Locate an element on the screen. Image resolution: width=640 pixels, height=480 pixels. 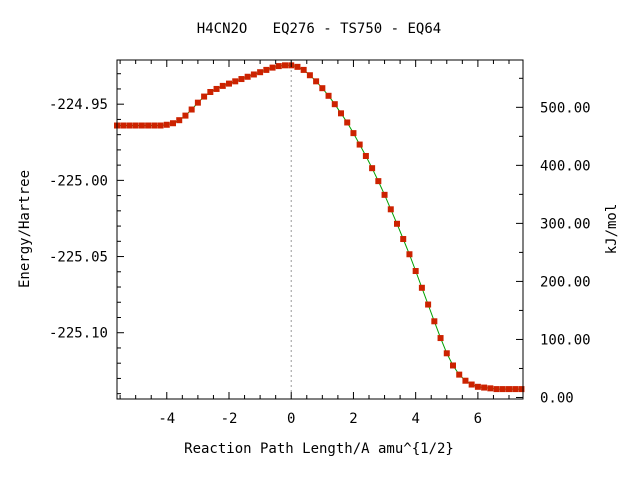
x-tick-label: -2 is located at coordinates (229, 419).